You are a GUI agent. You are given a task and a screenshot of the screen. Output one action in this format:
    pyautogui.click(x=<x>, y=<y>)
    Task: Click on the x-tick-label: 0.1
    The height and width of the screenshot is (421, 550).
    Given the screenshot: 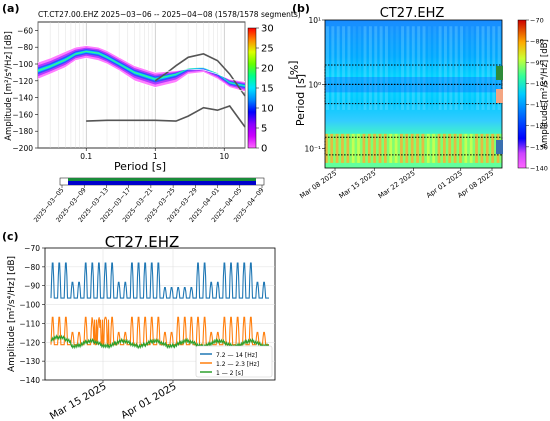 What is the action you would take?
    pyautogui.click(x=86, y=156)
    